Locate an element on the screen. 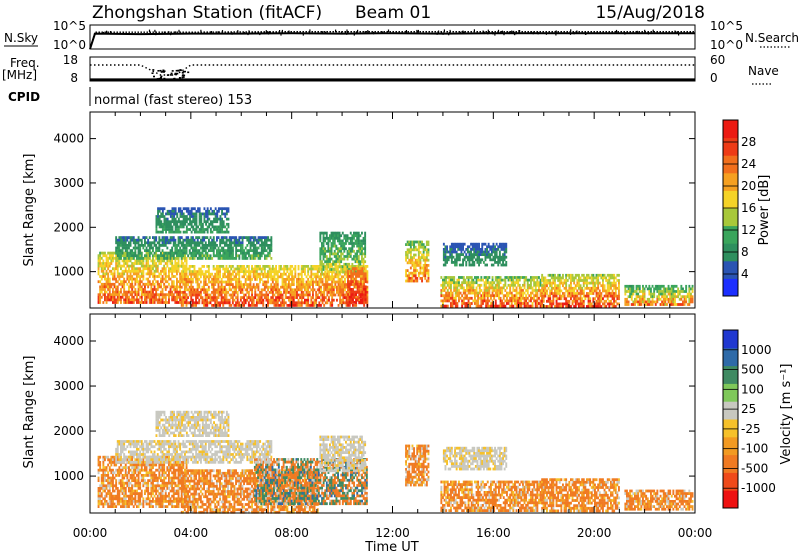  beam-label: Beam 01 is located at coordinates (393, 13).